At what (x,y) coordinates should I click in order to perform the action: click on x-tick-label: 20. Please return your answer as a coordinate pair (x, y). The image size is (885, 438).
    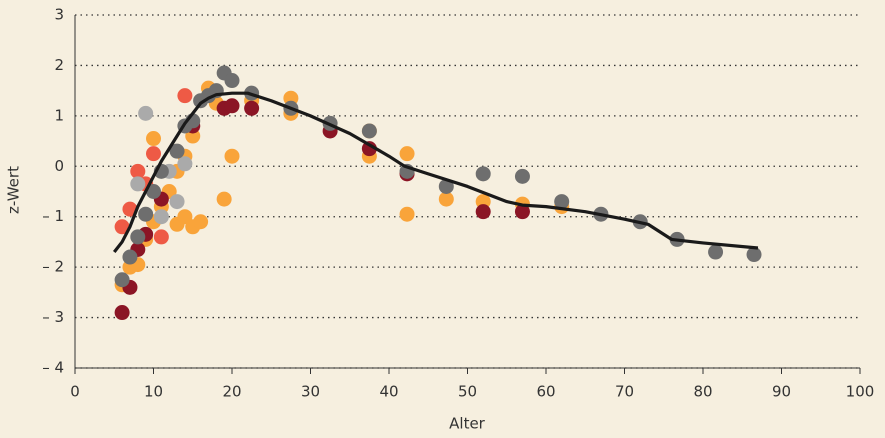
    Looking at the image, I should click on (231, 392).